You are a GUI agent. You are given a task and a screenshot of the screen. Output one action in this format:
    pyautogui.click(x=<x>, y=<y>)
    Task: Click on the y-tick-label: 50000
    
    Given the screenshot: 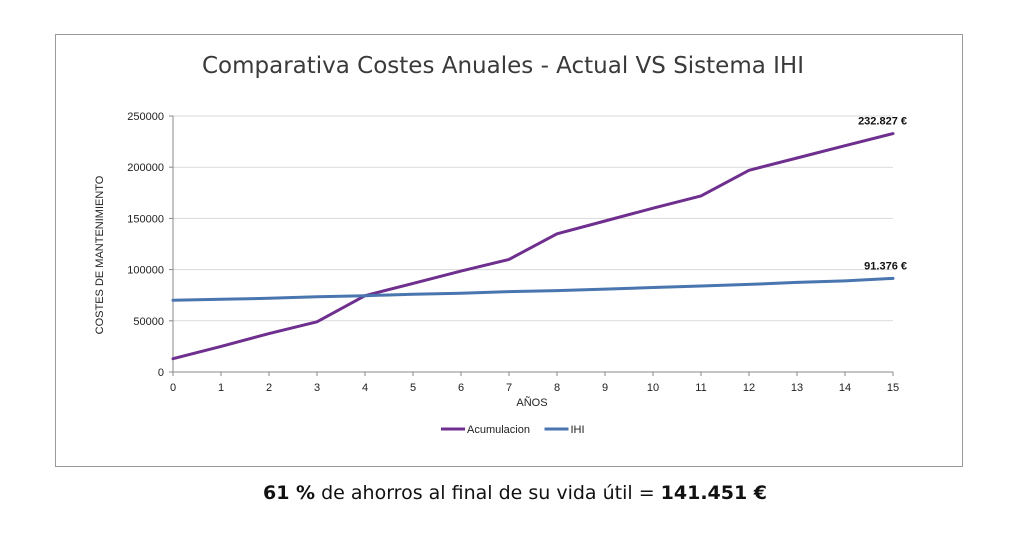 What is the action you would take?
    pyautogui.click(x=148, y=322)
    